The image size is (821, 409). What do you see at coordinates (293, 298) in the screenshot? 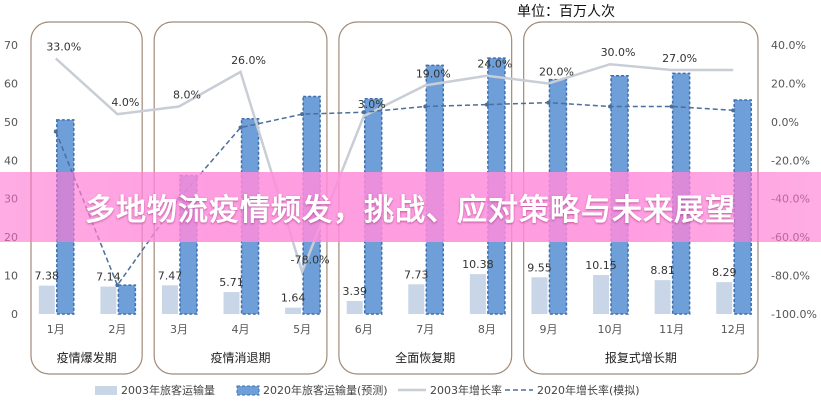
I see `bar-2003-label-4: 1.64` at bounding box center [293, 298].